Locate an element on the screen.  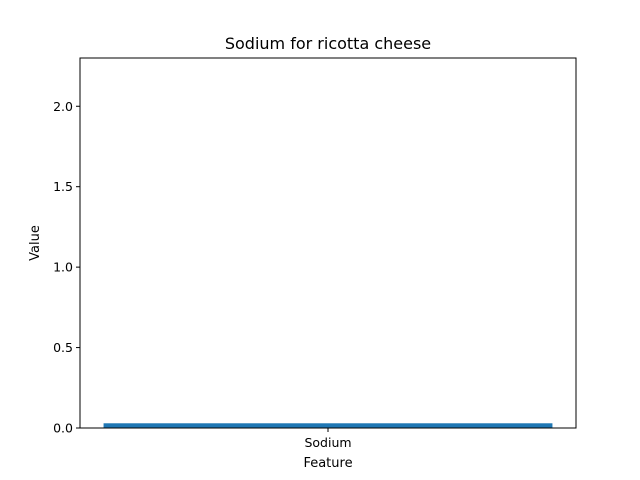
y-axis-ticks: 0.0 0.5 1.0 1.5 2.0 is located at coordinates (66, 267).